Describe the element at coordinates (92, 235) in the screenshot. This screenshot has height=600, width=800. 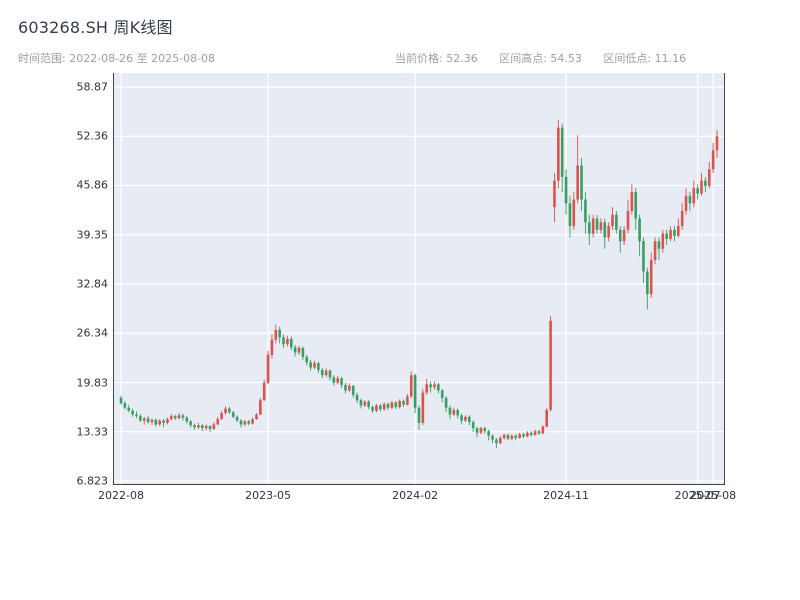
I see `y-tick-label: 39.35` at that location.